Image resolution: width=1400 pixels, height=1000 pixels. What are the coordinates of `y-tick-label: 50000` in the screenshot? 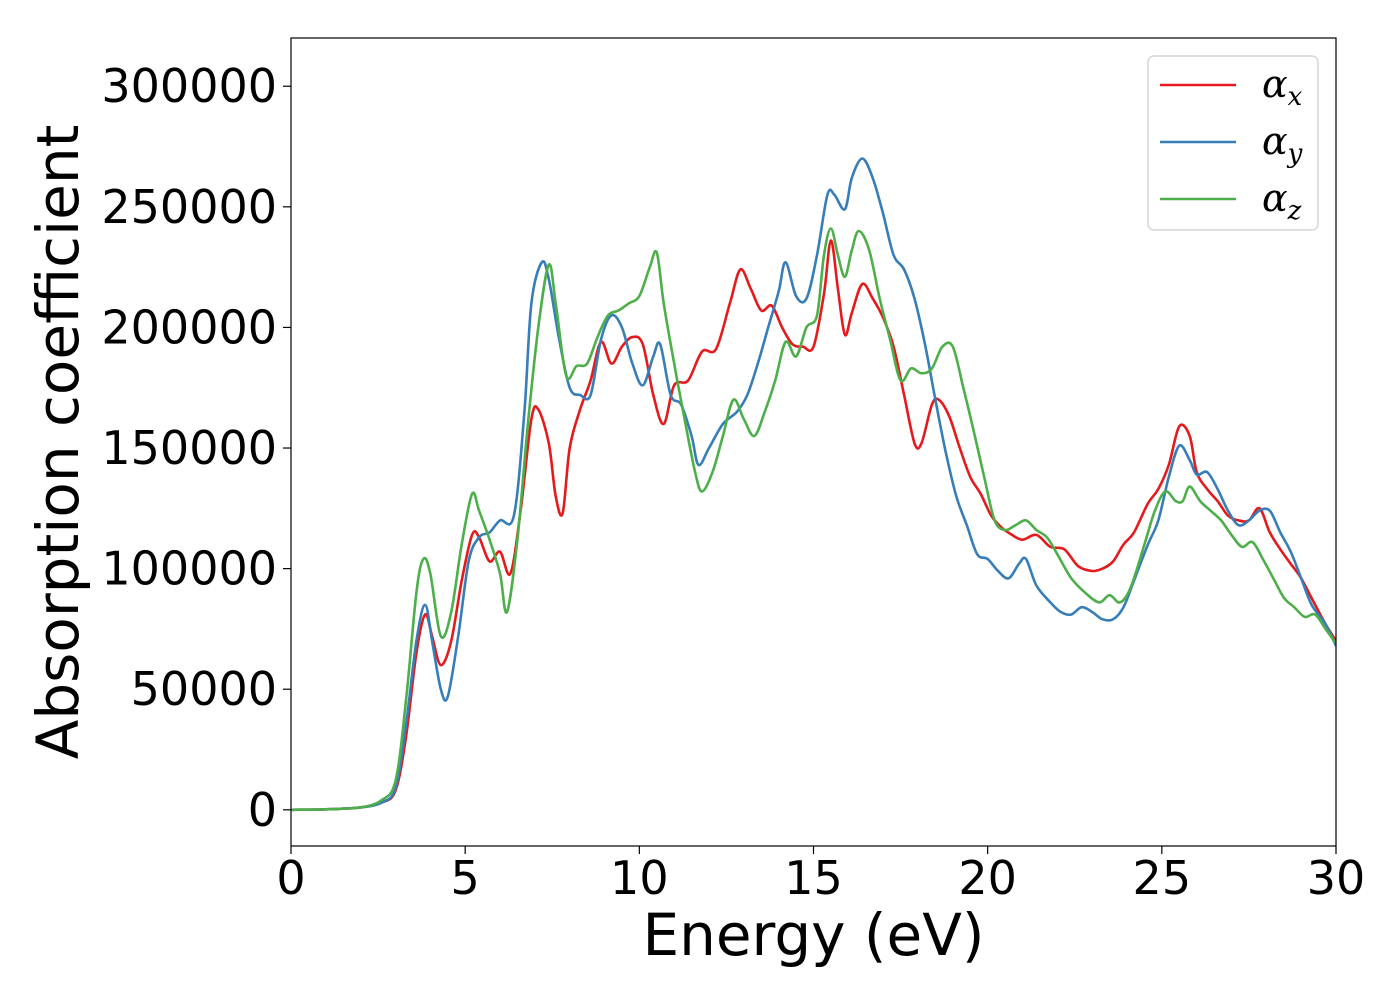 It's located at (204, 689).